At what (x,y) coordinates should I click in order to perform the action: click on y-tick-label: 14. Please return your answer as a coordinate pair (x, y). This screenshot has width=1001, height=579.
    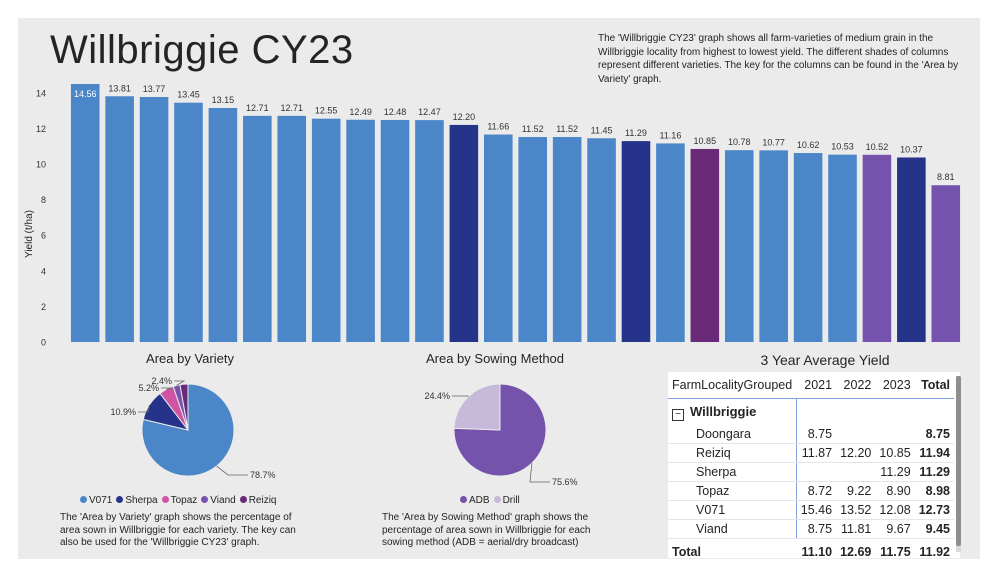
    Looking at the image, I should click on (41, 93).